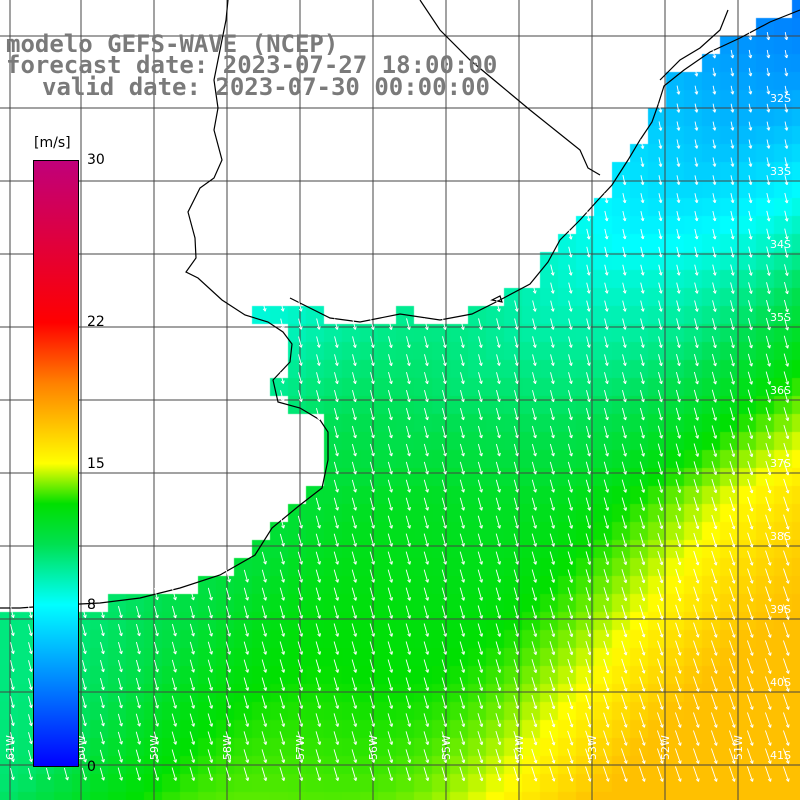 This screenshot has width=800, height=800. What do you see at coordinates (780, 463) in the screenshot?
I see `latitude-label: 37S` at bounding box center [780, 463].